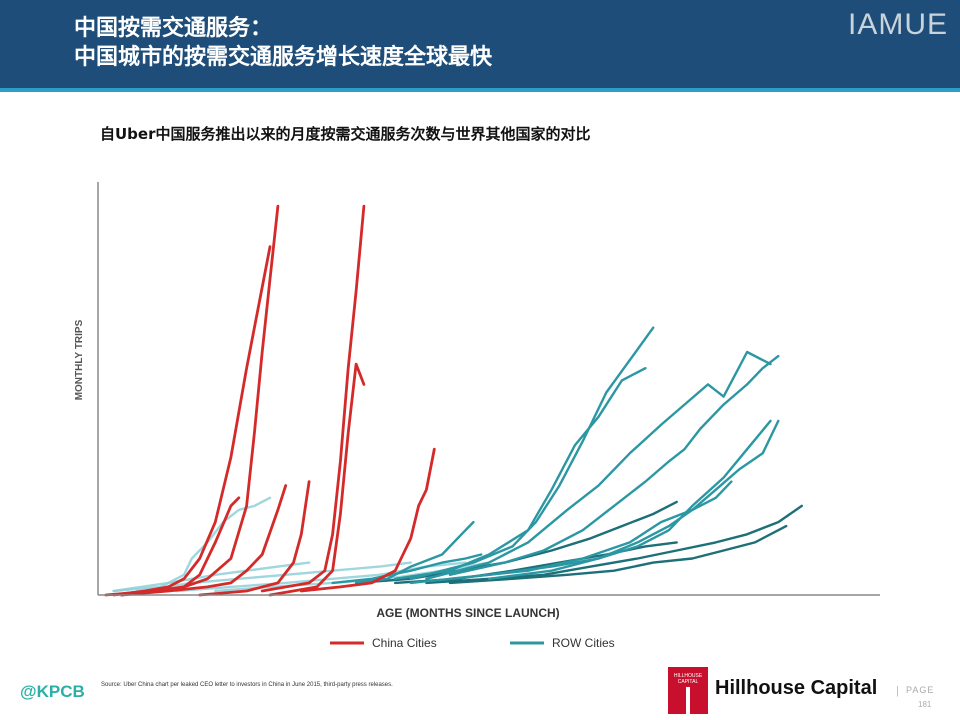 This screenshot has width=960, height=720. Describe the element at coordinates (173, 28) in the screenshot. I see `title-line-1: 中国按需交通服务：` at that location.